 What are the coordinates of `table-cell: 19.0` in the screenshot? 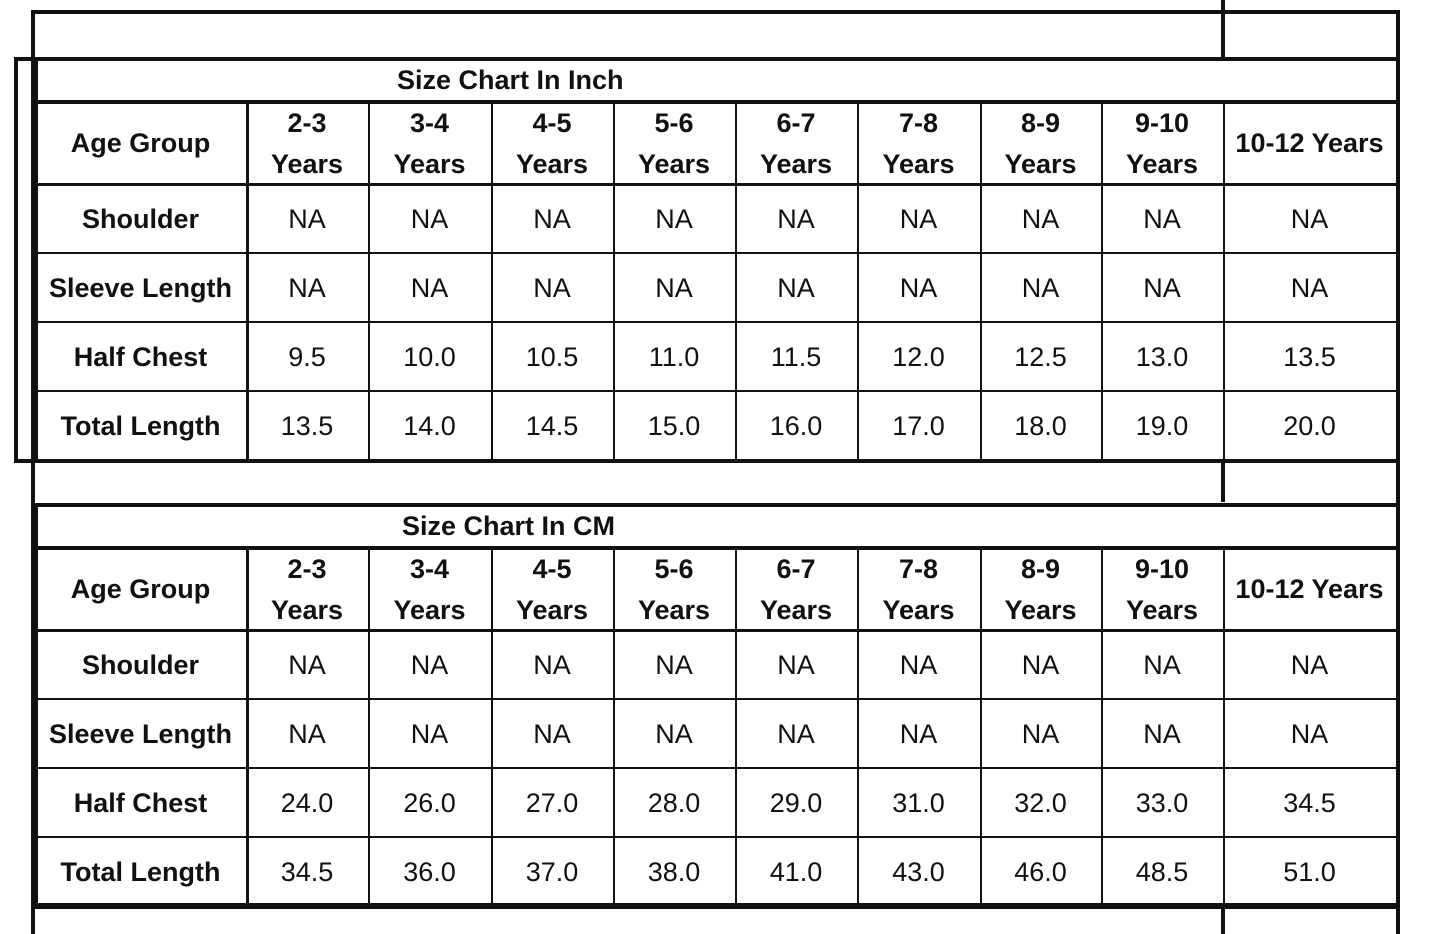 It's located at (1162, 425).